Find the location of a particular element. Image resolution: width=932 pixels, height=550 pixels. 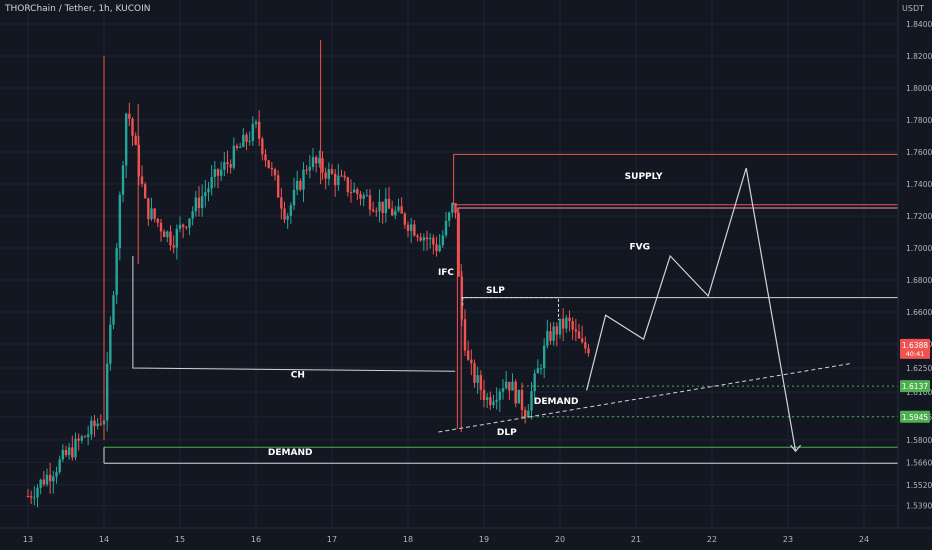

y-tick-label: 1.6250 is located at coordinates (919, 368).